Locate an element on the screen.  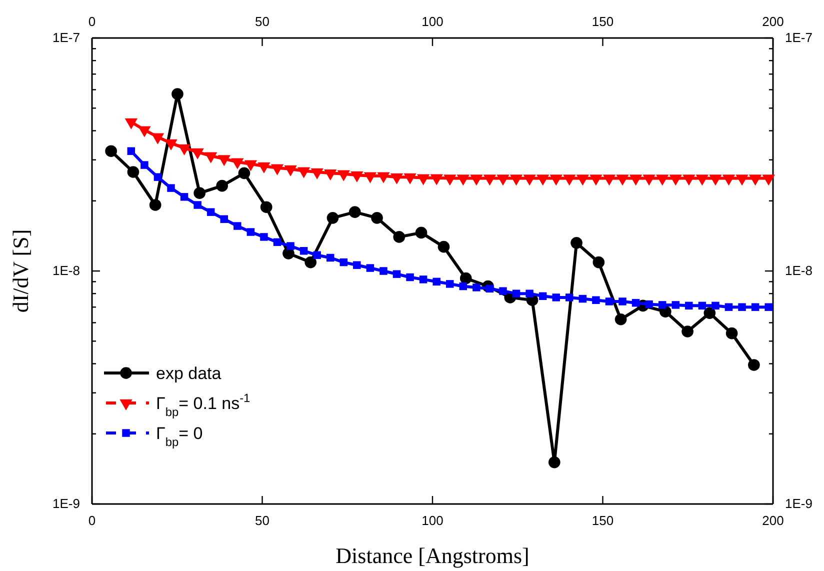
legend-label: Γ$_{bp}$= 0.1 ns$^{-1}$ is located at coordinates (203, 405).